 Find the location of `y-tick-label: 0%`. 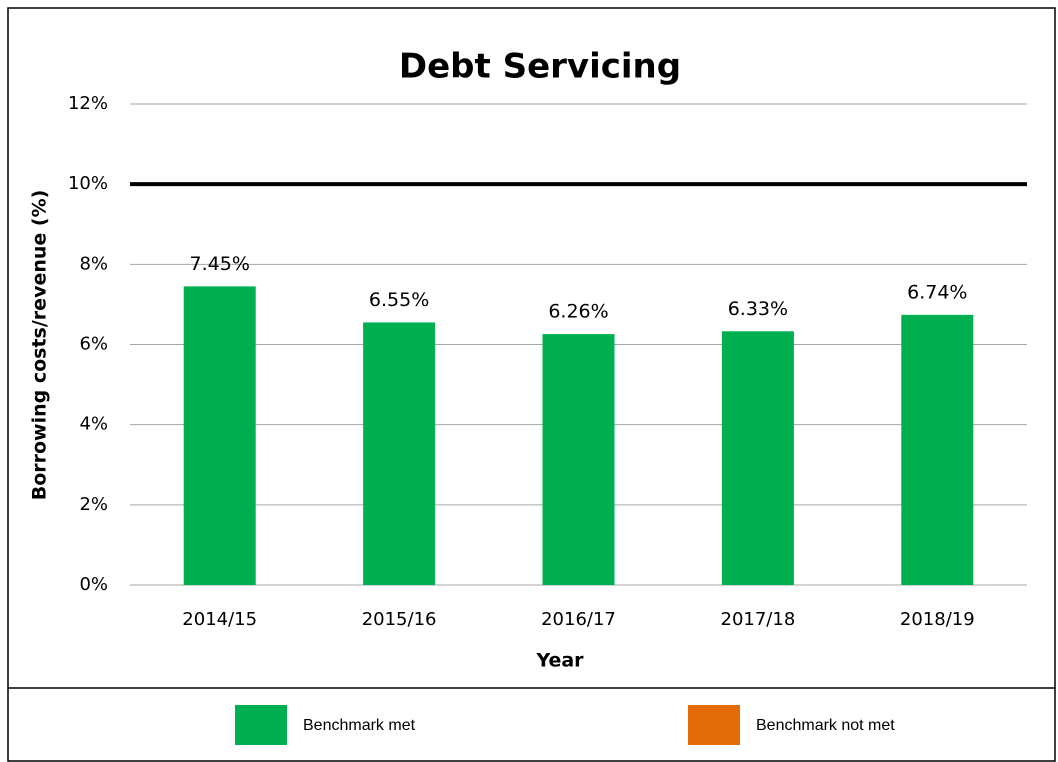

y-tick-label: 0% is located at coordinates (93, 584).